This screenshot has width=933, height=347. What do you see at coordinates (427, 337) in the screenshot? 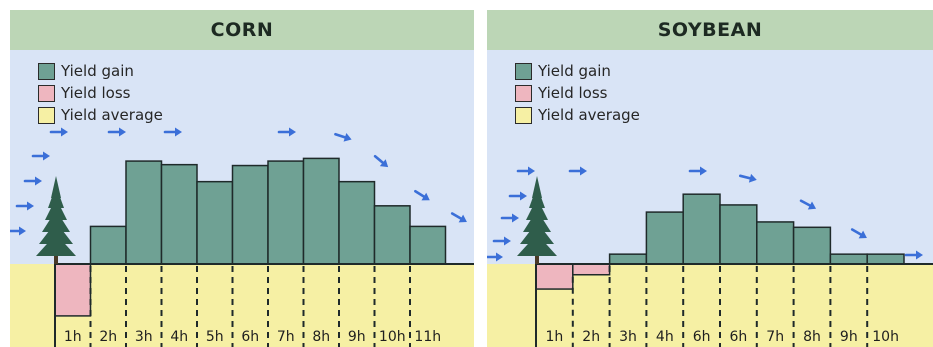
I see `tick-label: 11h` at bounding box center [427, 337].